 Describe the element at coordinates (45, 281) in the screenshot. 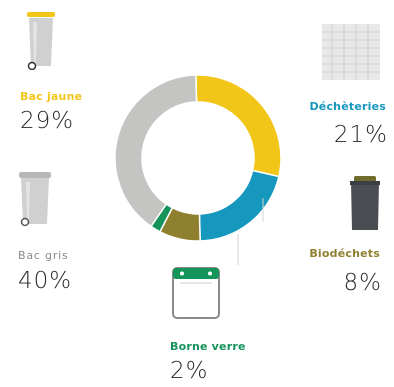

I see `value-bac-gris: 40%` at that location.